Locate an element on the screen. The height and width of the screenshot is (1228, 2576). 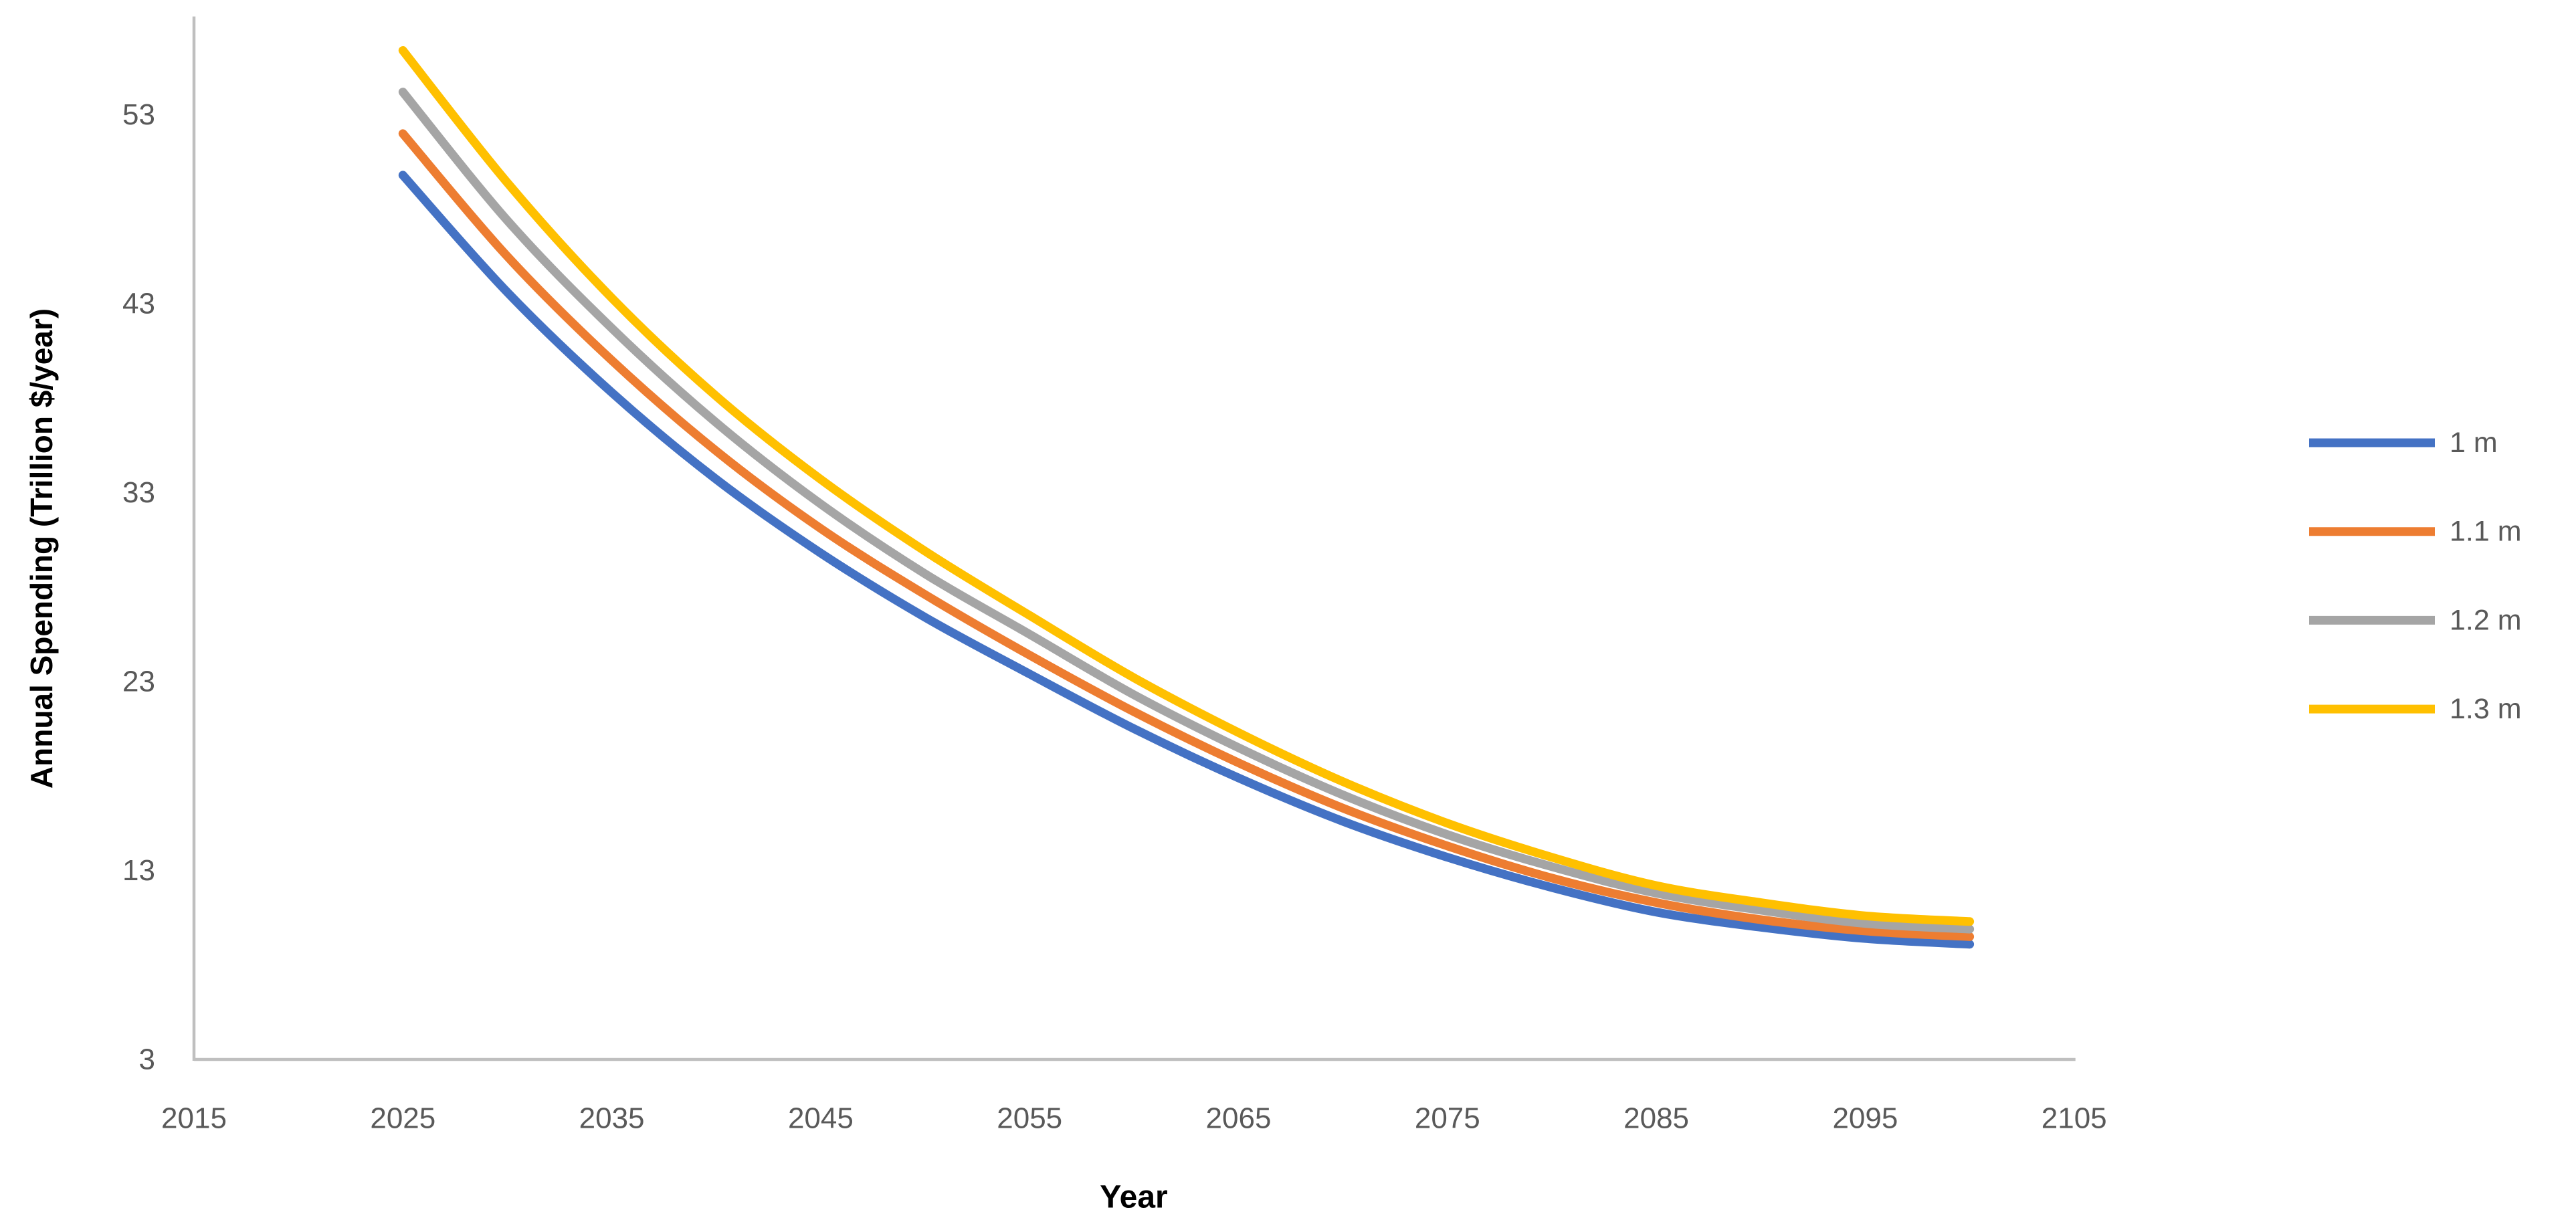
x-tick-label: 2095 is located at coordinates (1865, 1118).